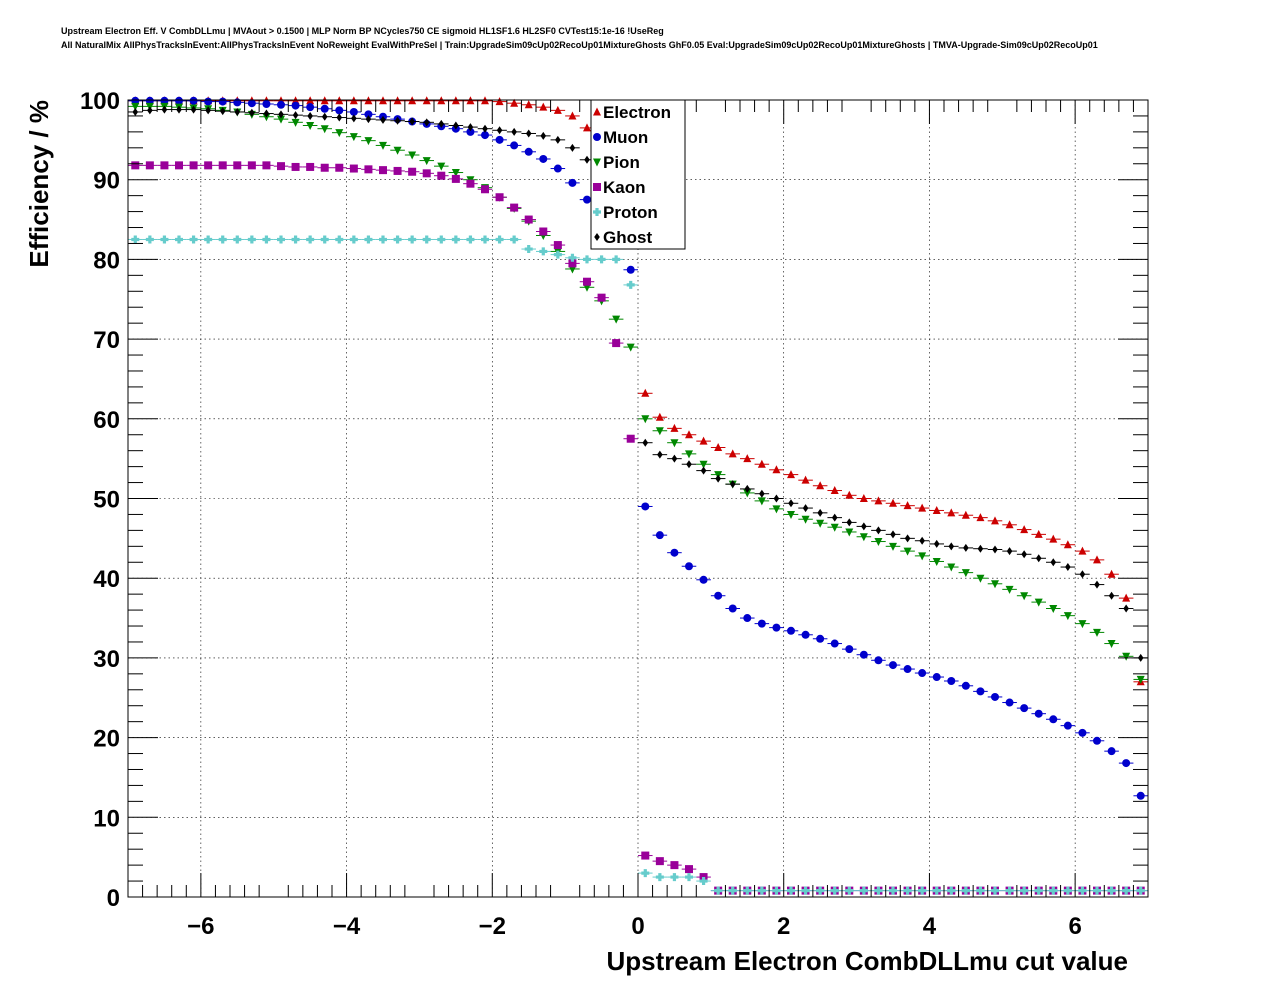 This screenshot has width=1276, height=996. I want to click on x-axis-title: Upstream Electron CombDLLmu cut value, so click(867, 961).